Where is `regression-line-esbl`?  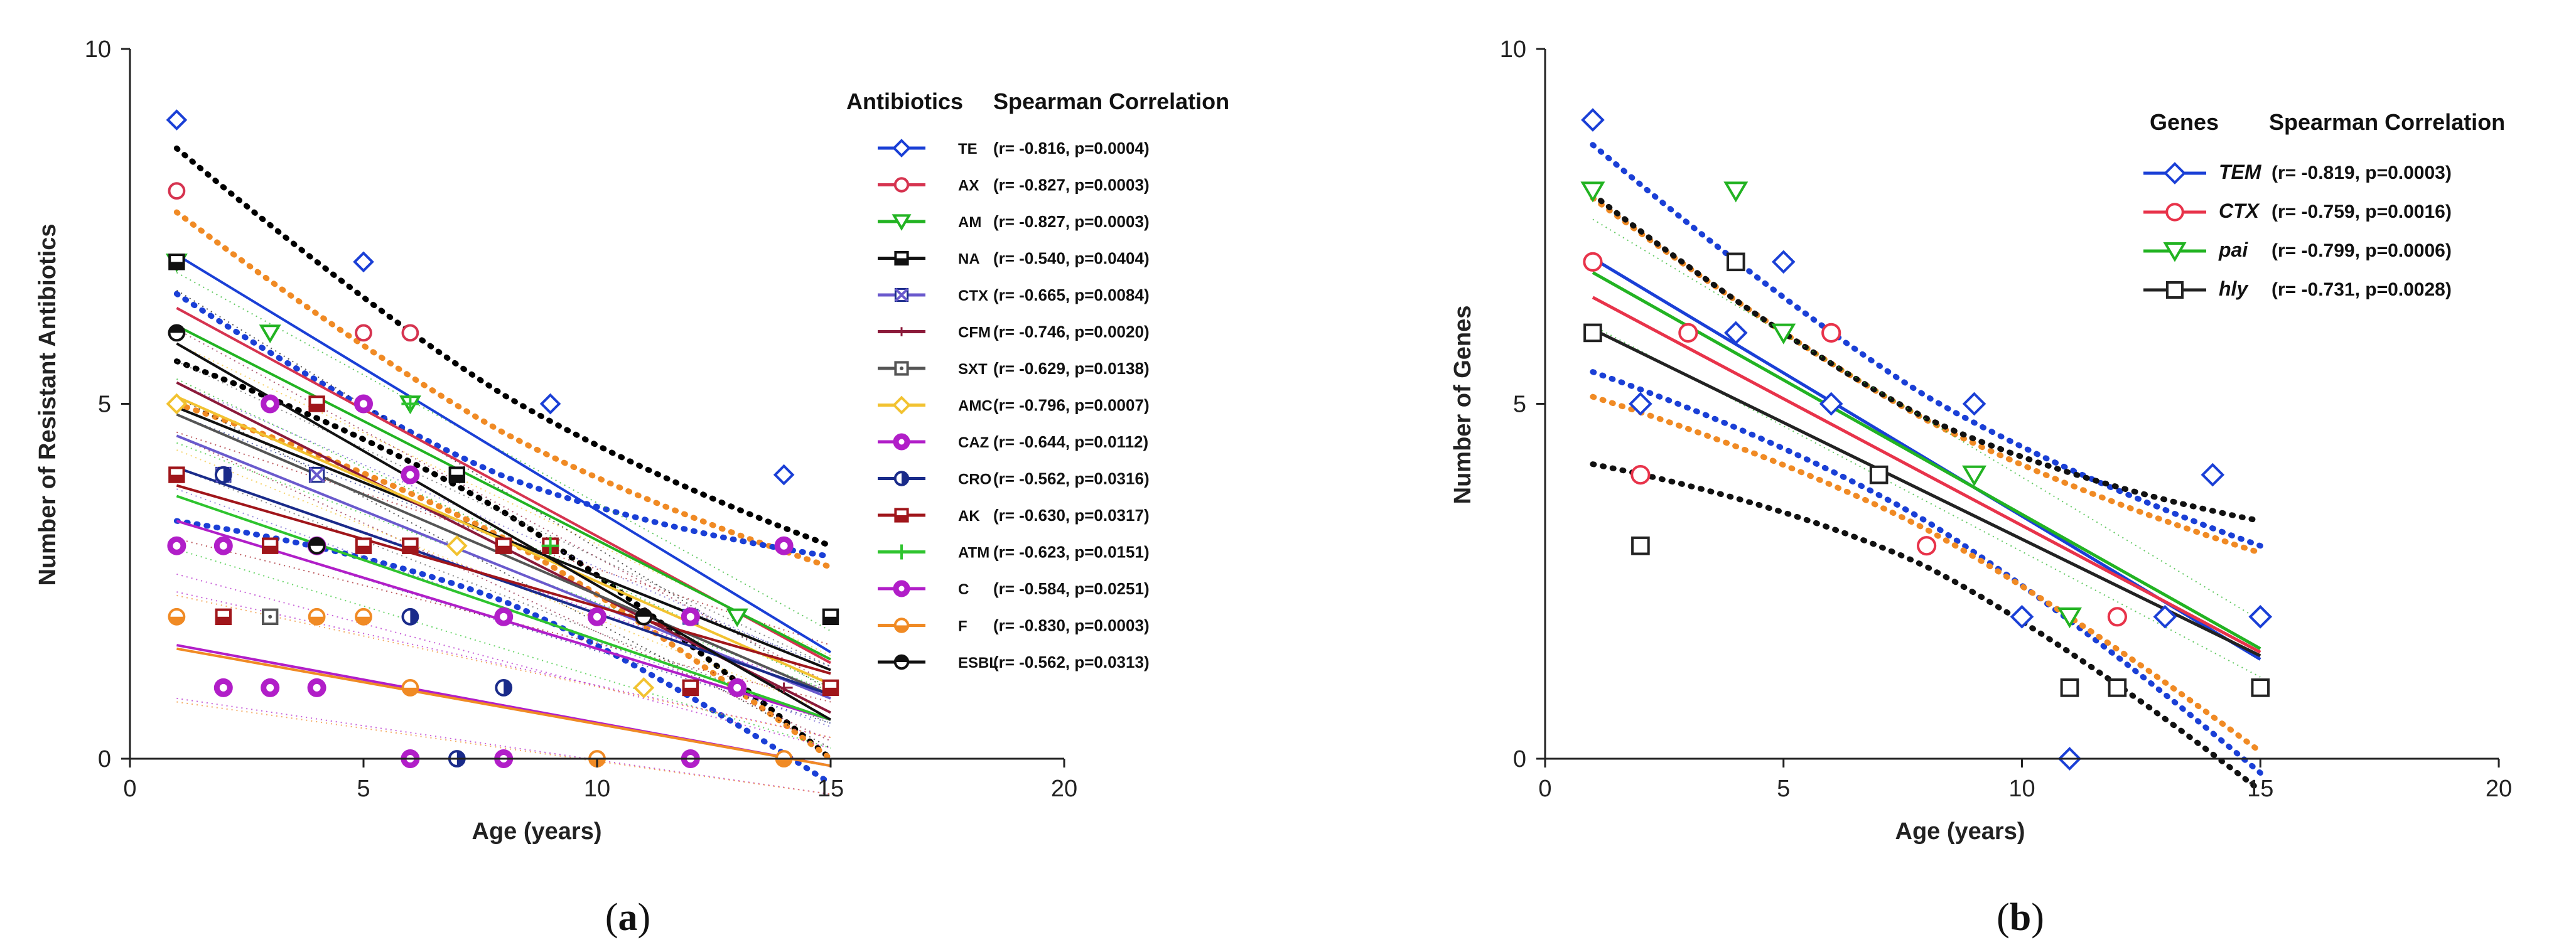 regression-line-esbl is located at coordinates (503, 531).